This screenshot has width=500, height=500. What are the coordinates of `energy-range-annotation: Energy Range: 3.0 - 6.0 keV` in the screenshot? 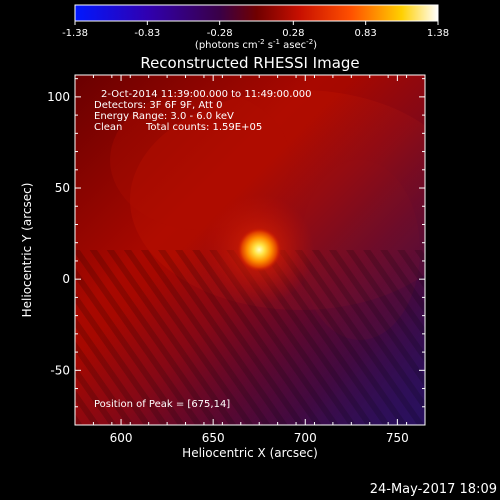 It's located at (164, 116).